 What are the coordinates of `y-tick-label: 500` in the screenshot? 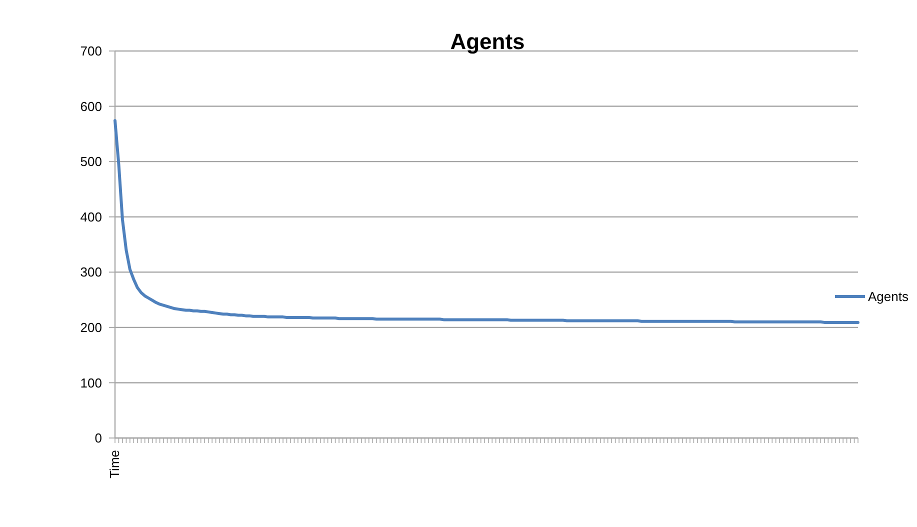 It's located at (91, 162).